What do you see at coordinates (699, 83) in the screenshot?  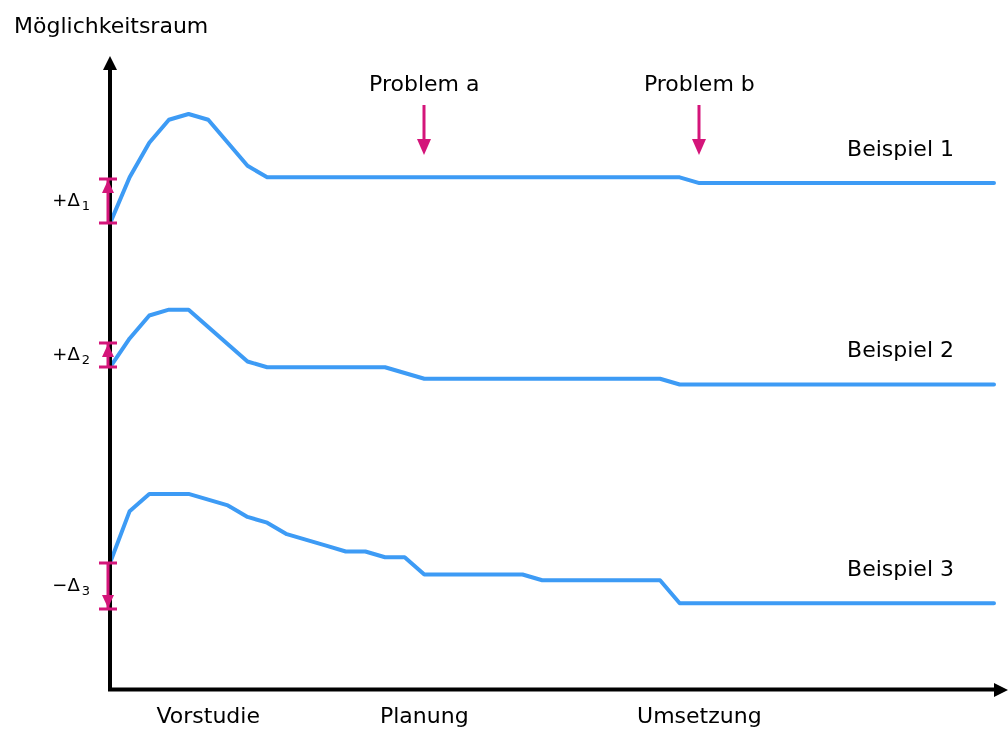 I see `annotation: Problem b` at bounding box center [699, 83].